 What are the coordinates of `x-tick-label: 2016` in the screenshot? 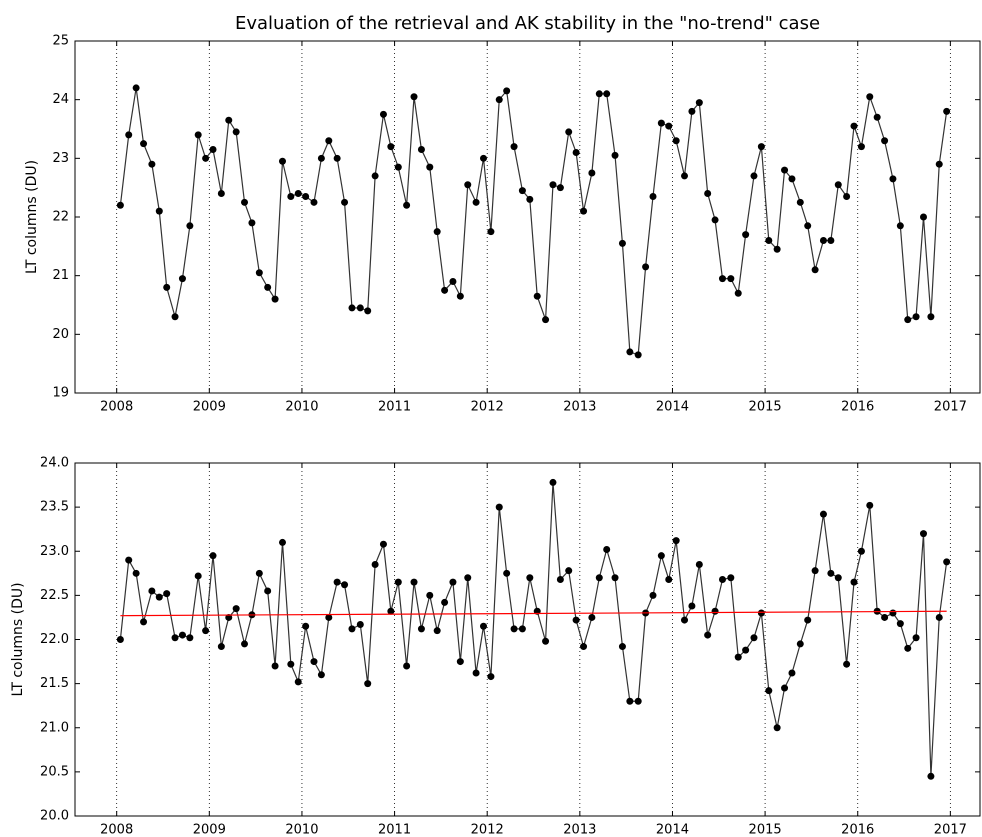 It's located at (857, 407).